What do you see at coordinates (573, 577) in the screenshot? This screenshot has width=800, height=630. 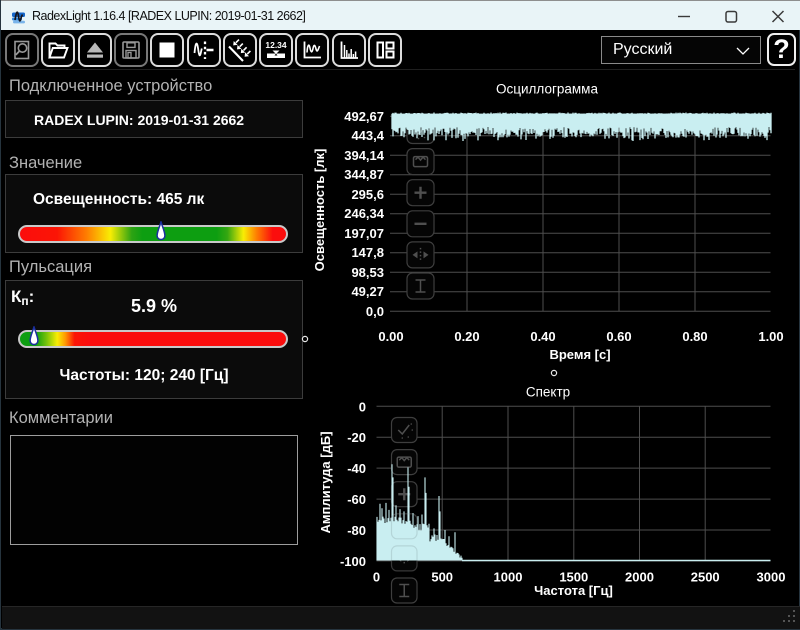 I see `svg-text: 1500` at bounding box center [573, 577].